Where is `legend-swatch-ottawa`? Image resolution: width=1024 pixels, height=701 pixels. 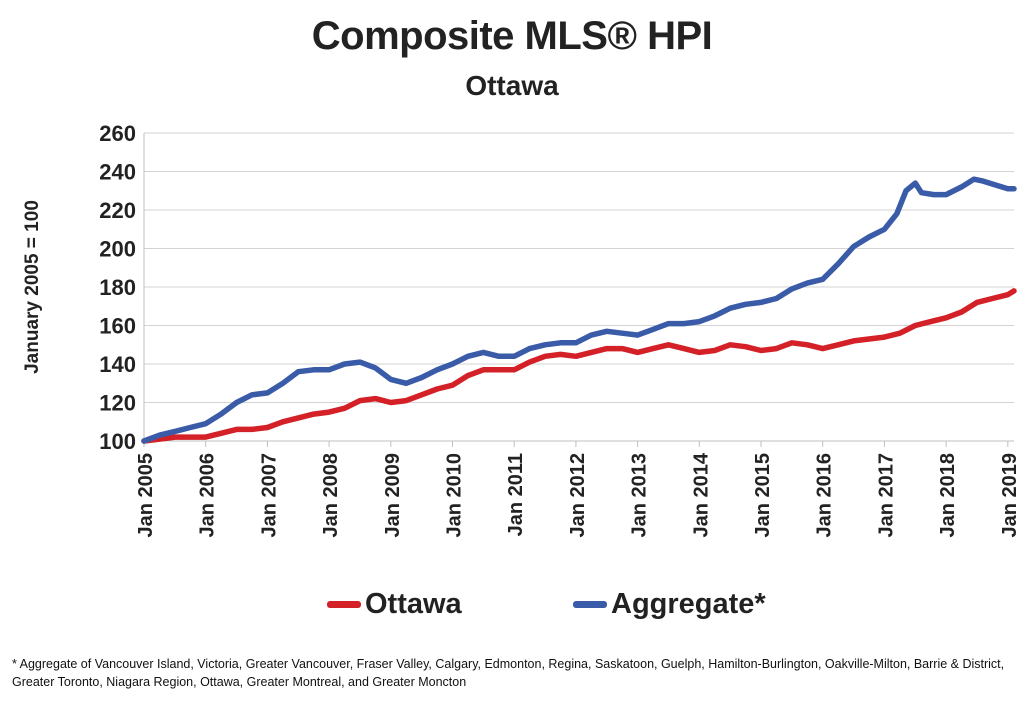
legend-swatch-ottawa is located at coordinates (344, 604).